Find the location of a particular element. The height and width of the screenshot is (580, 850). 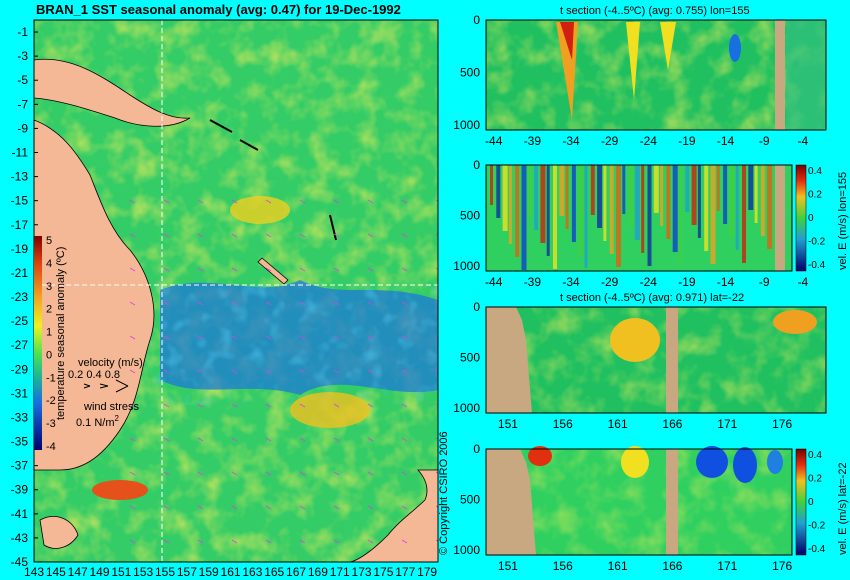

map-x-tick-label: 165 is located at coordinates (274, 572).